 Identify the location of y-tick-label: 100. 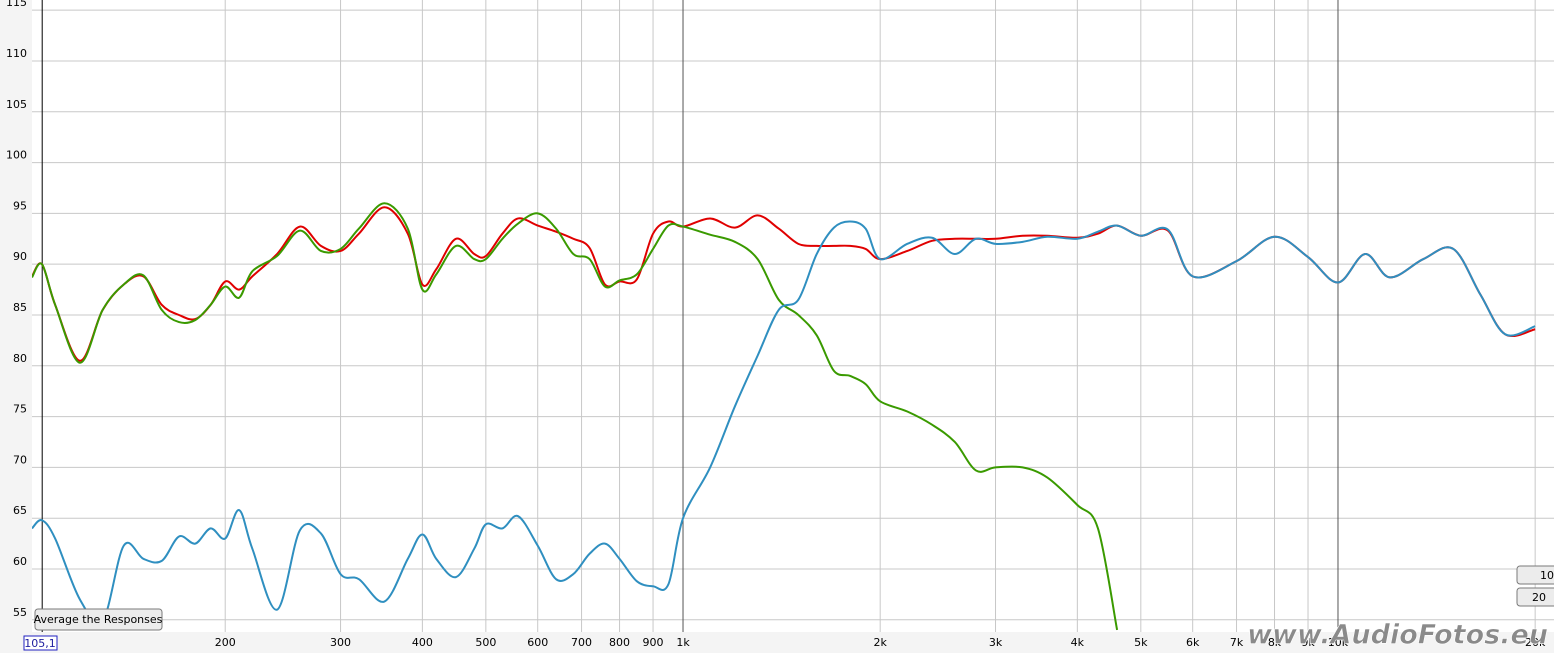
(16, 155).